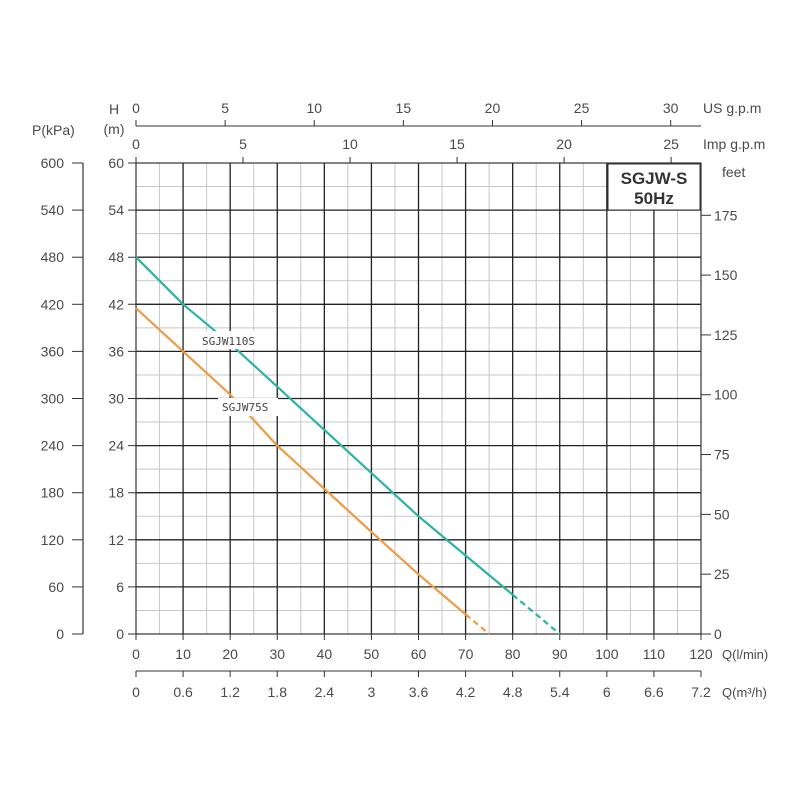  What do you see at coordinates (53, 163) in the screenshot?
I see `p-axis-tick-label: 600` at bounding box center [53, 163].